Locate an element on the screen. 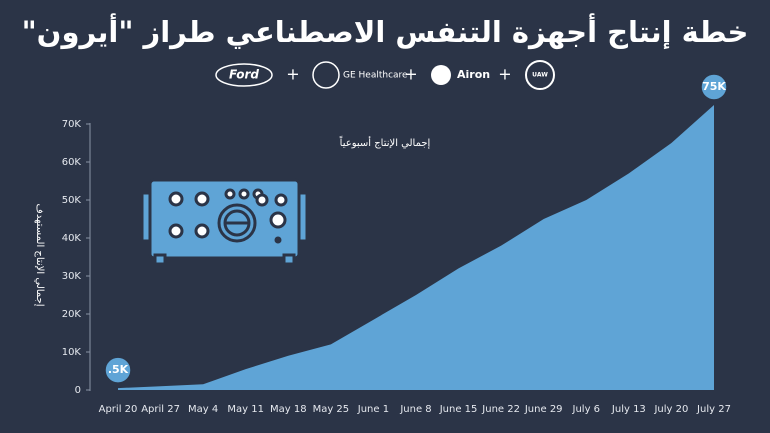 This screenshot has width=770, height=433. ge-logo is located at coordinates (326, 75).